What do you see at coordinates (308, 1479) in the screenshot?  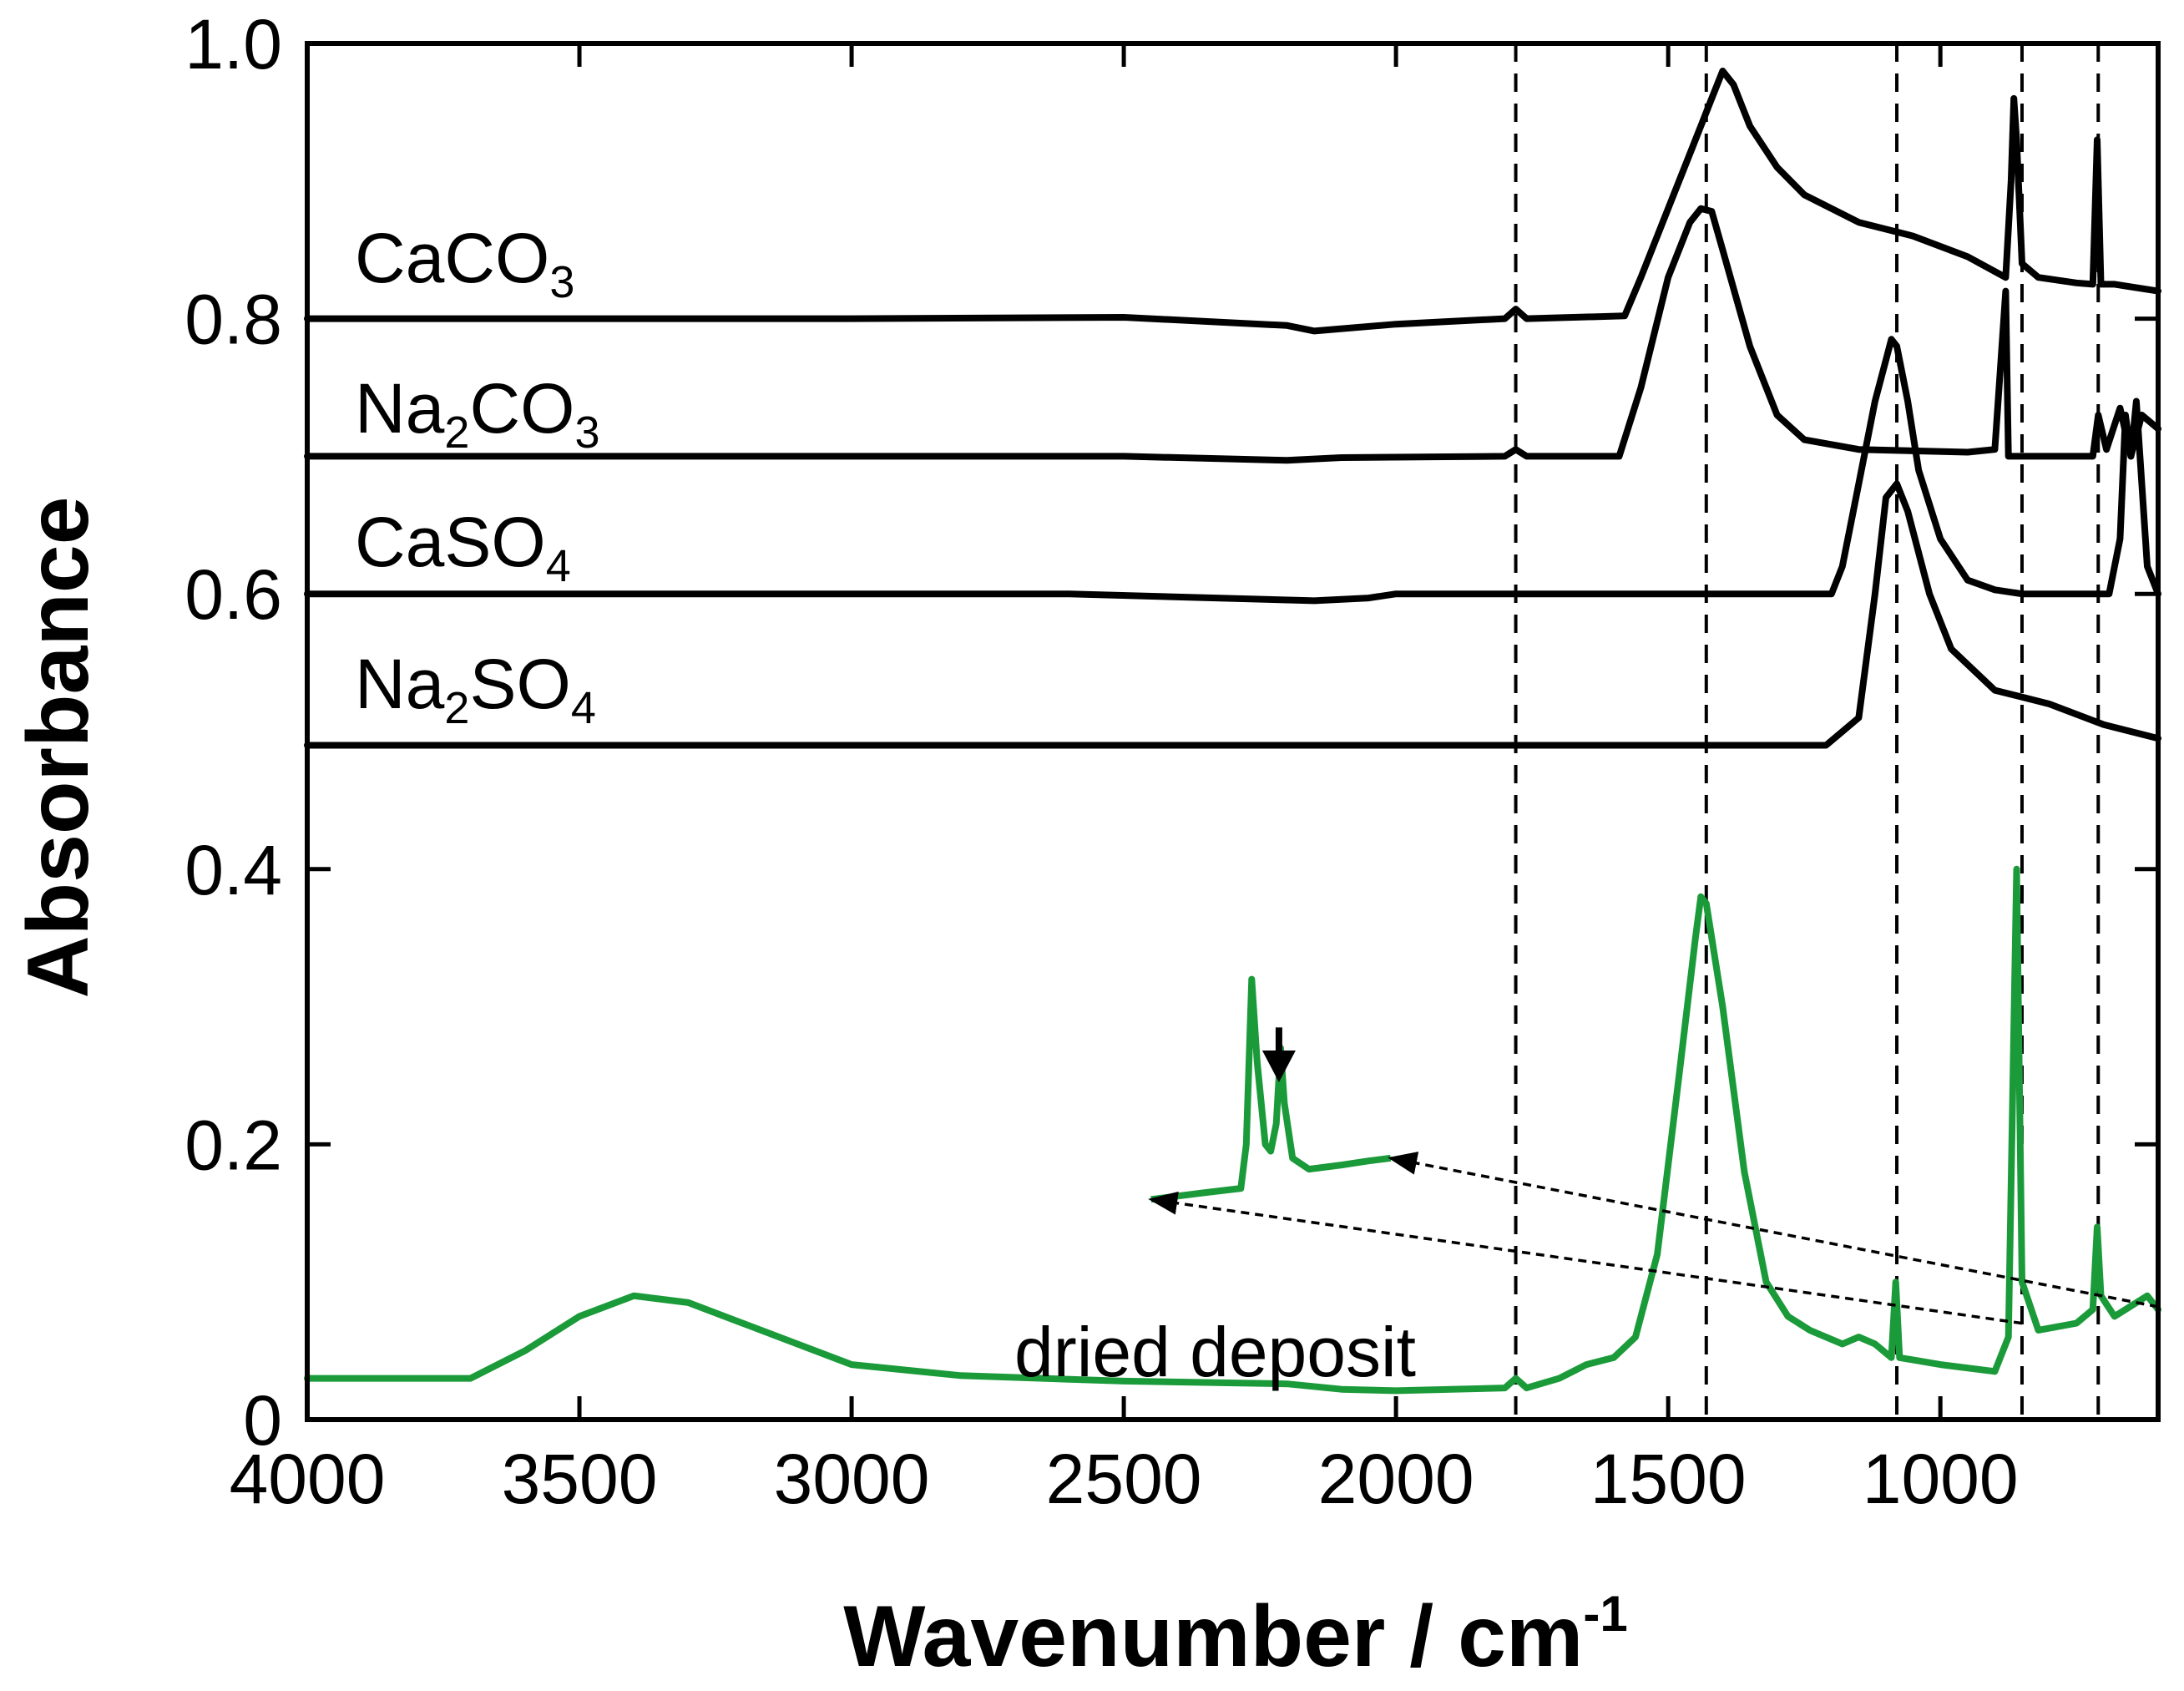 I see `x-tick-label-4000: 4000` at bounding box center [308, 1479].